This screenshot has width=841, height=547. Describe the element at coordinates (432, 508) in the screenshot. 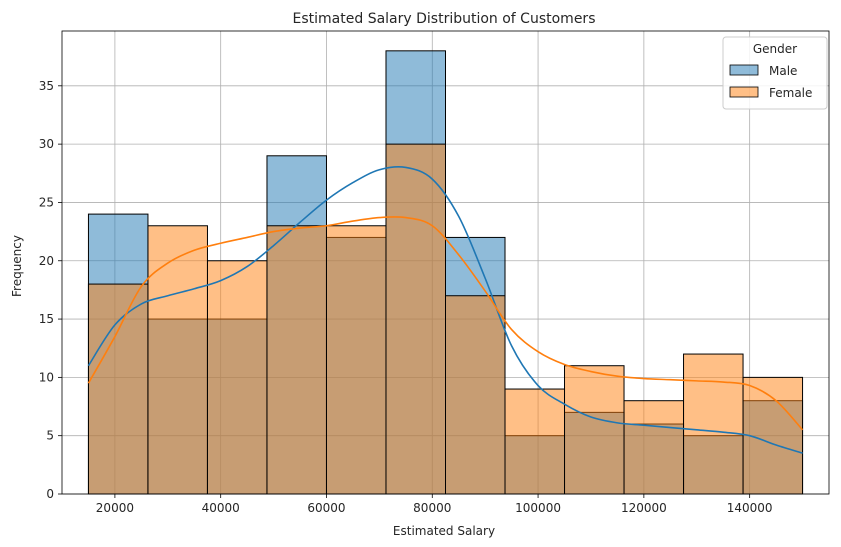

I see `x-tick-label: 80000` at that location.